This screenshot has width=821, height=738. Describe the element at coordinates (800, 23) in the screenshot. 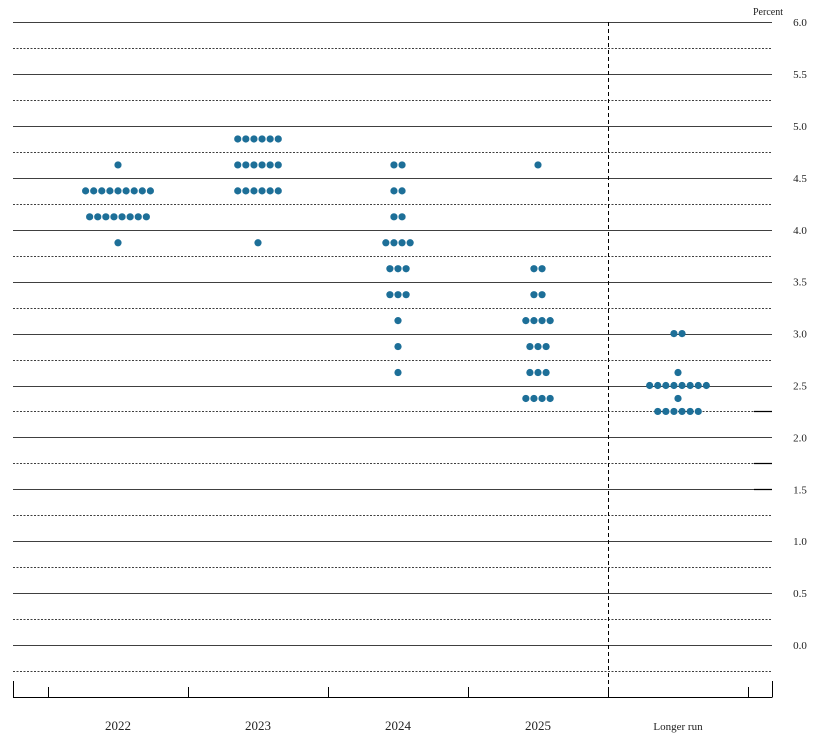

I see `y-tick-label: 6.0` at that location.